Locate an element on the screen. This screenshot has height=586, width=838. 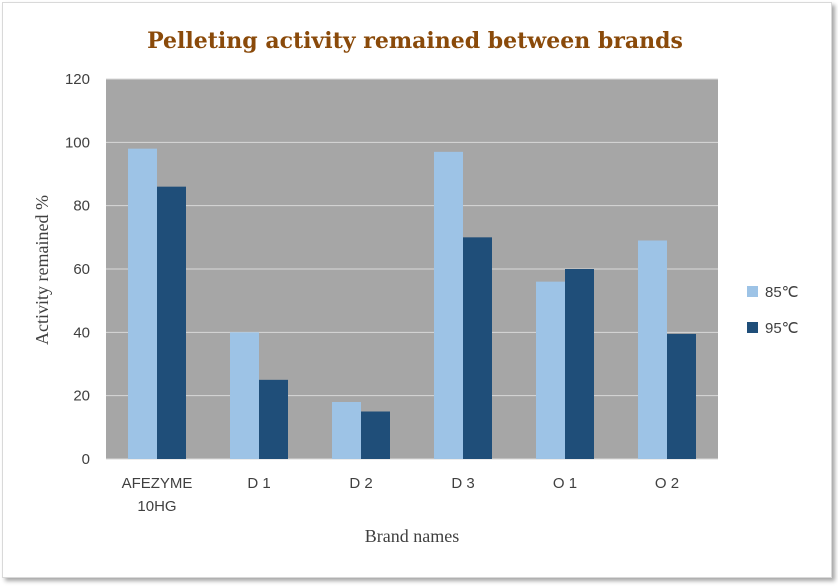
x-tick-label: O 1 is located at coordinates (565, 483).